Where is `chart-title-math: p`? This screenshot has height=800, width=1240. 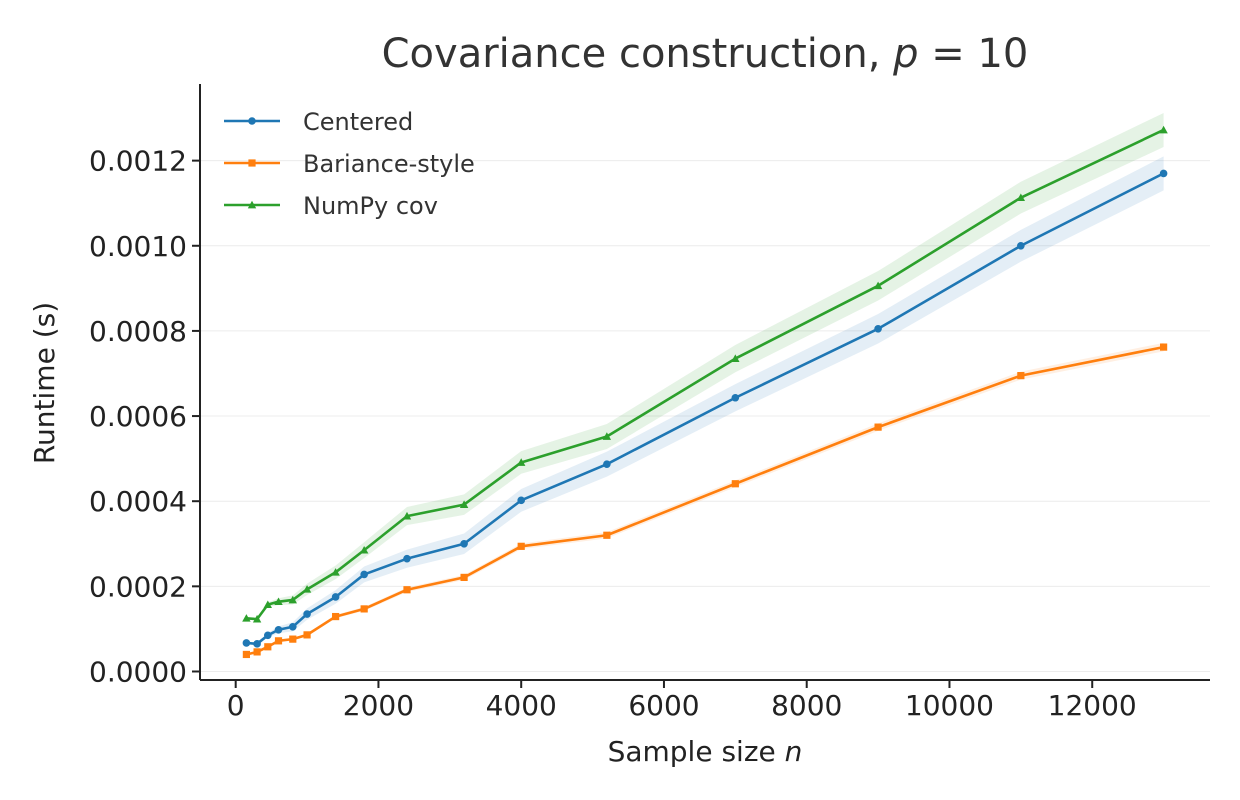 chart-title-math: p is located at coordinates (905, 54).